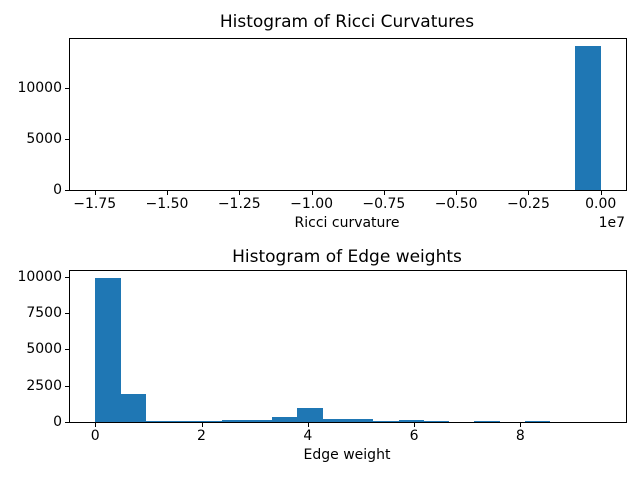 The width and height of the screenshot is (640, 480). I want to click on plot-title: Histogram of Ricci Curvatures, so click(347, 22).